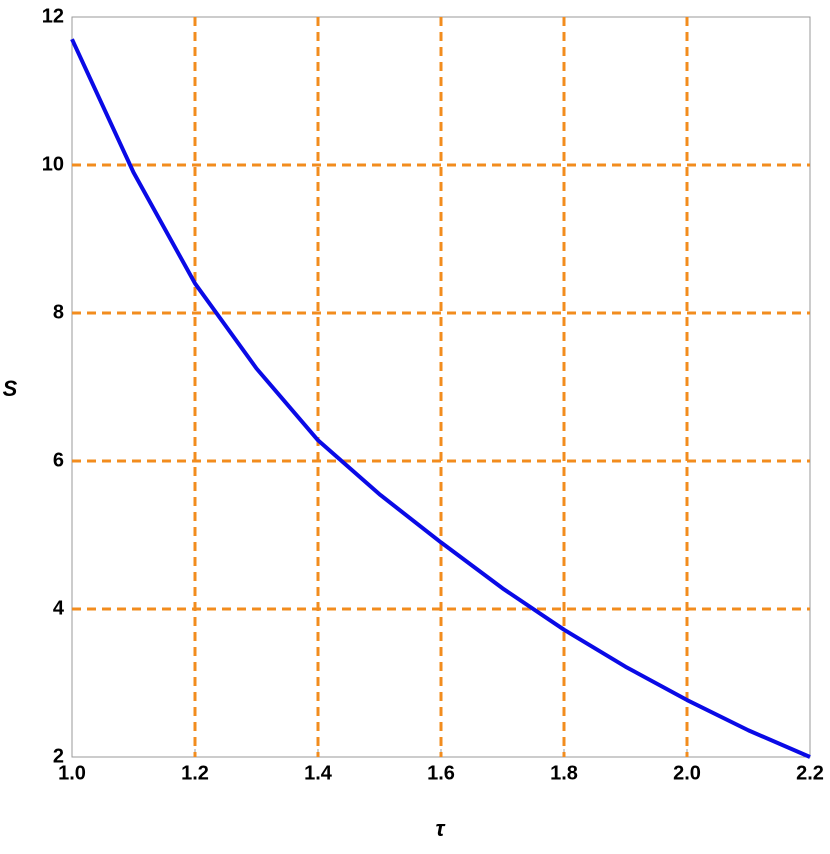 The height and width of the screenshot is (854, 830). What do you see at coordinates (687, 773) in the screenshot?
I see `x-tick-label: 2.0` at bounding box center [687, 773].